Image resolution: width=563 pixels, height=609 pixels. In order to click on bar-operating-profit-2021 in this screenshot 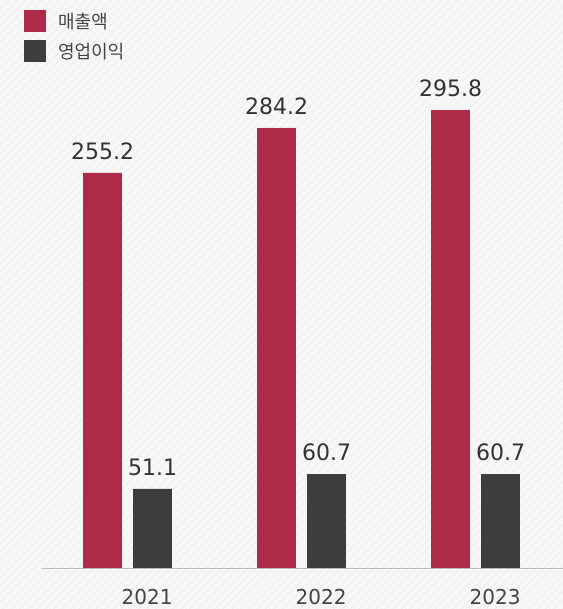, I will do `click(152, 528)`.